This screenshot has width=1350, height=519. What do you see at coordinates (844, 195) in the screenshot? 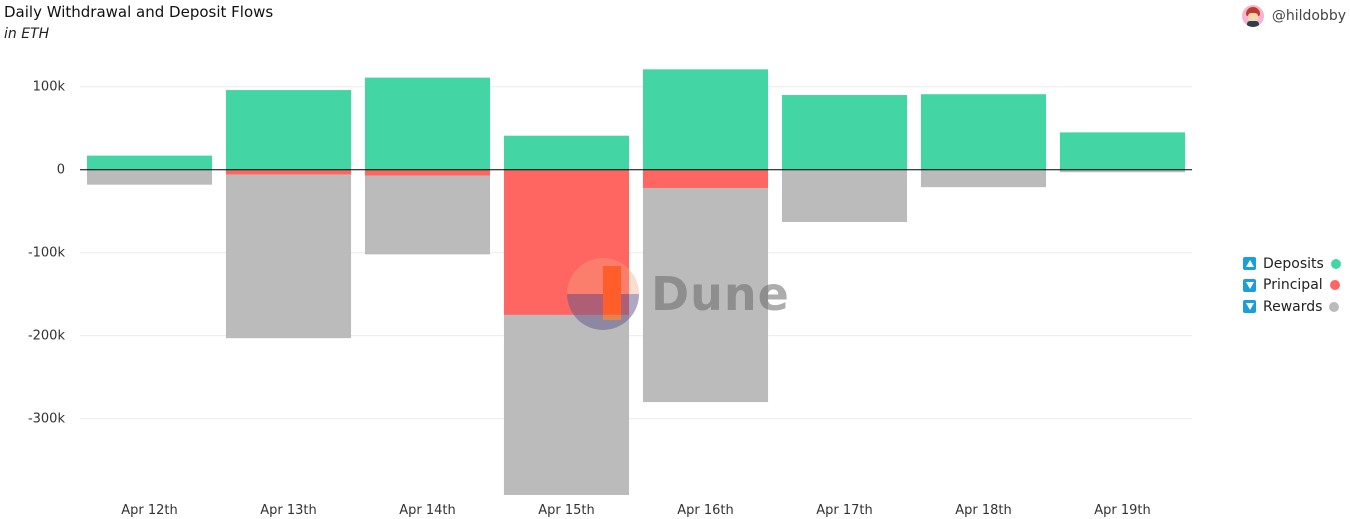
I see `bar-rewards-apr-17th` at bounding box center [844, 195].